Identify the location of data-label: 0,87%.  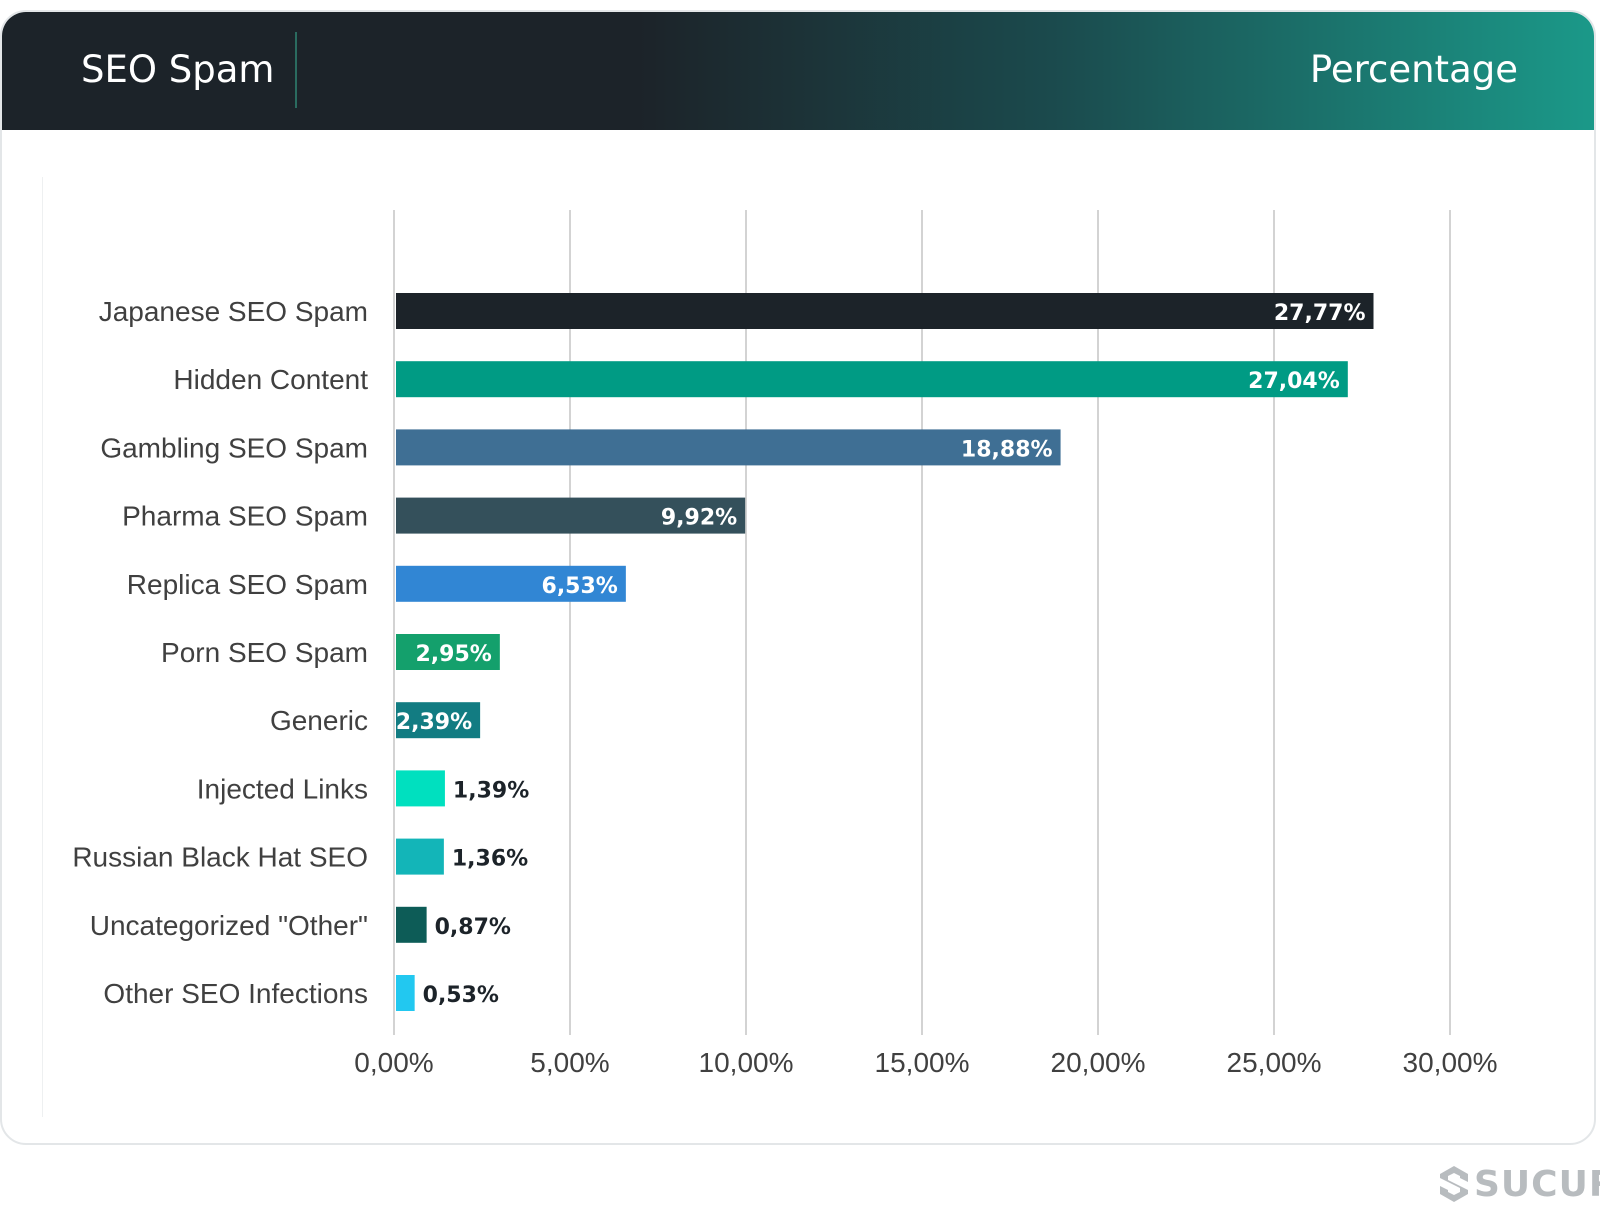
(473, 927).